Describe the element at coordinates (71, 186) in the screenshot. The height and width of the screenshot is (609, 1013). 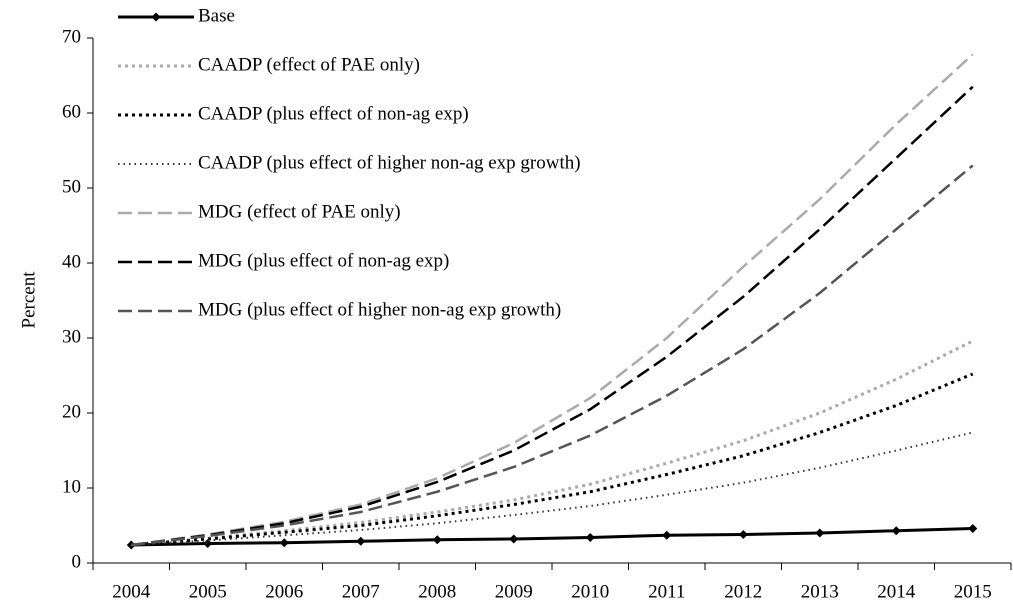
I see `y-tick-label: 50` at that location.